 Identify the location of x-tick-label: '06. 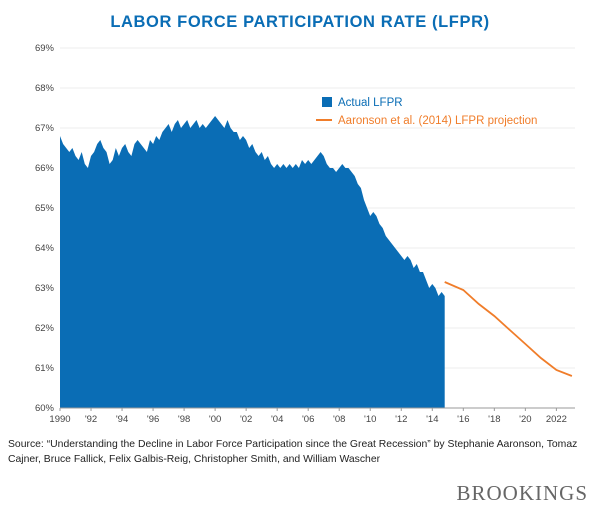
(308, 419).